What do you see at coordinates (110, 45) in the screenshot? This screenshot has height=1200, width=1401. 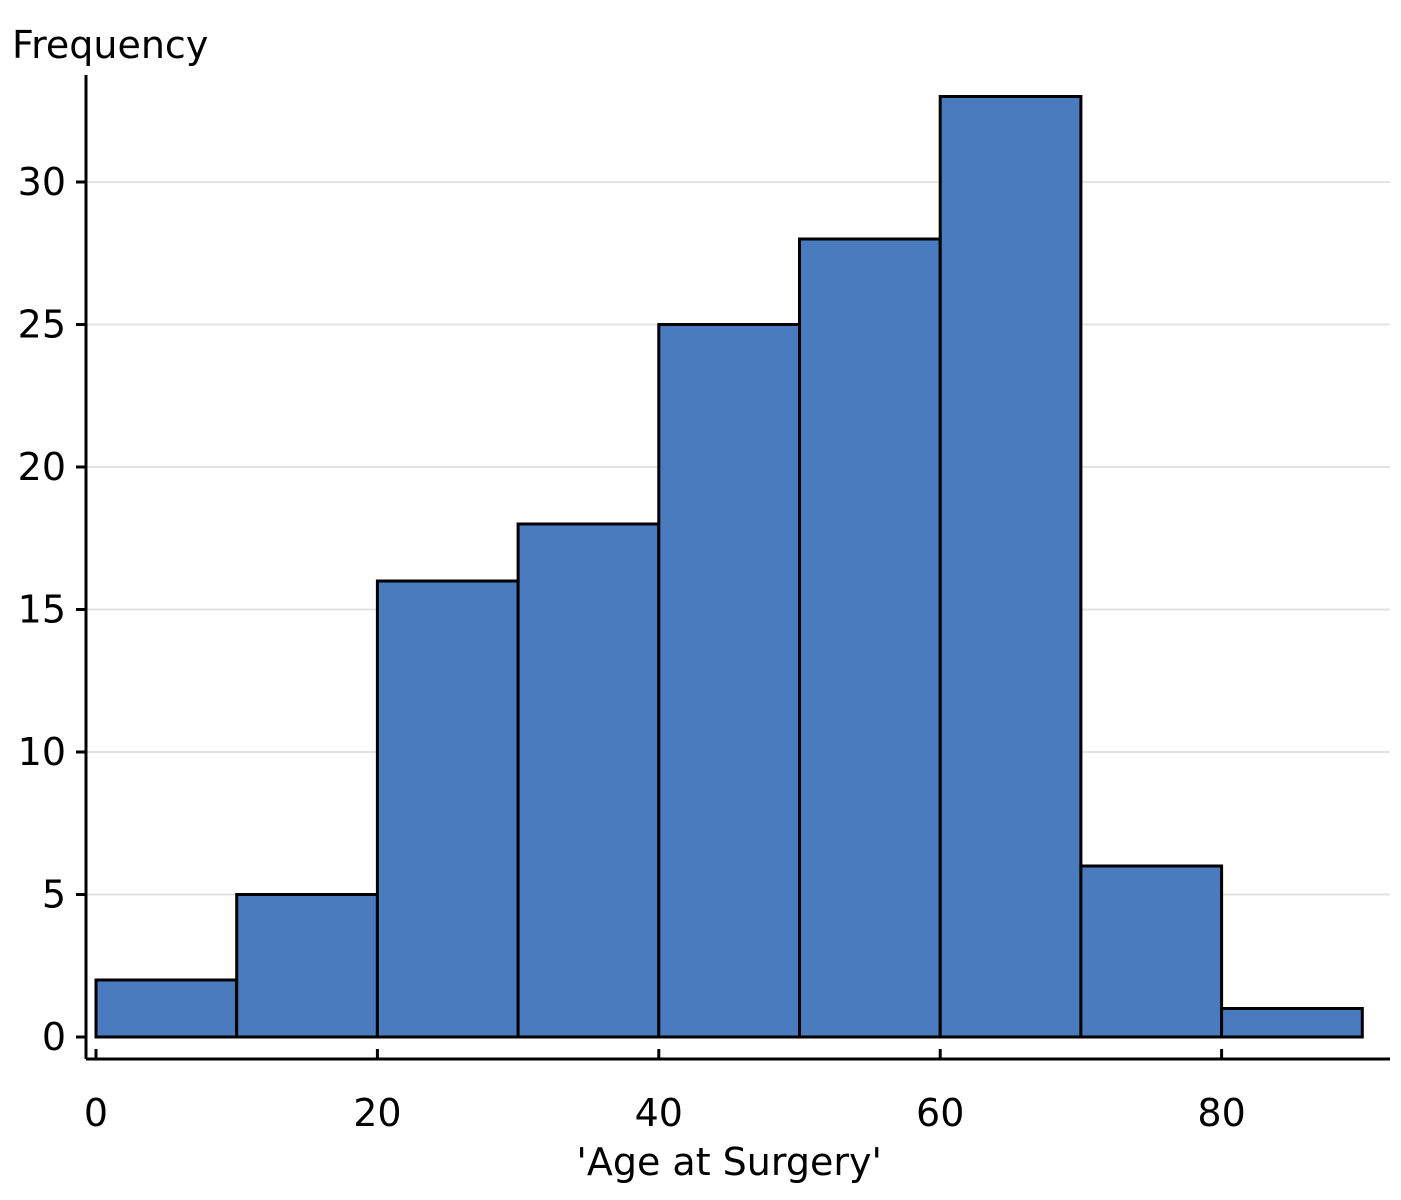 I see `y-axis-title: Frequency` at bounding box center [110, 45].